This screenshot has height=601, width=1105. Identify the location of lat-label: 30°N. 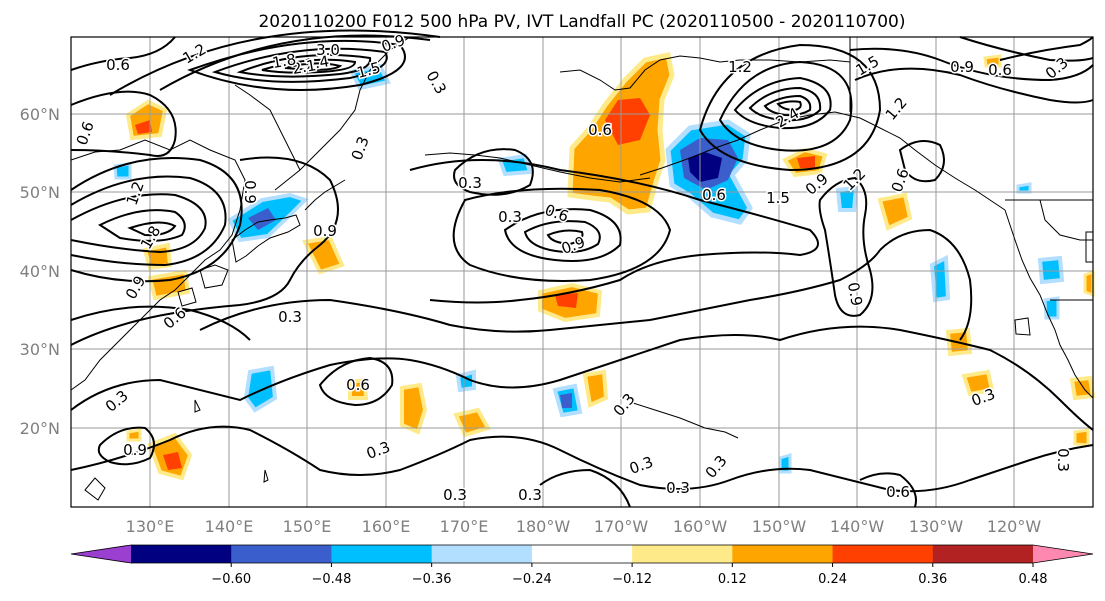
(40, 349).